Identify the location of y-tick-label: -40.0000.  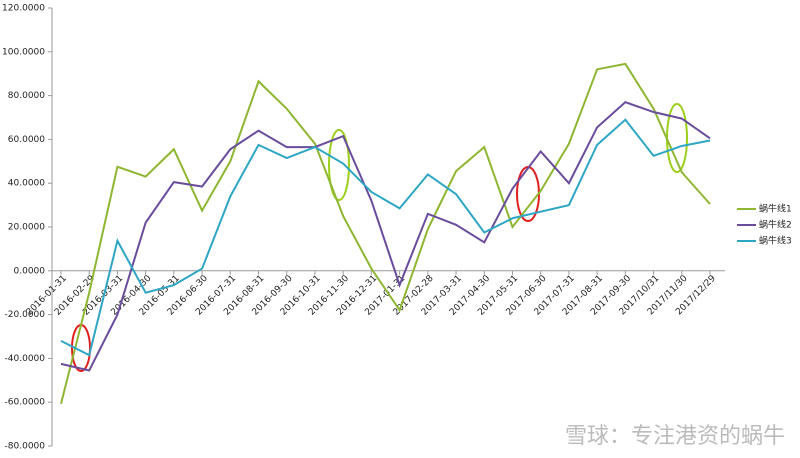
(25, 359).